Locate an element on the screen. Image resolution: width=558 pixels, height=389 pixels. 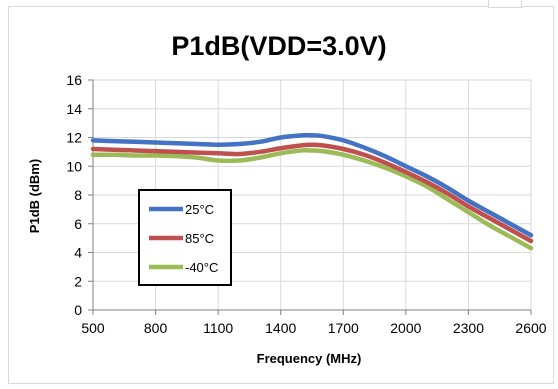
x-tick-label: 800 is located at coordinates (156, 328).